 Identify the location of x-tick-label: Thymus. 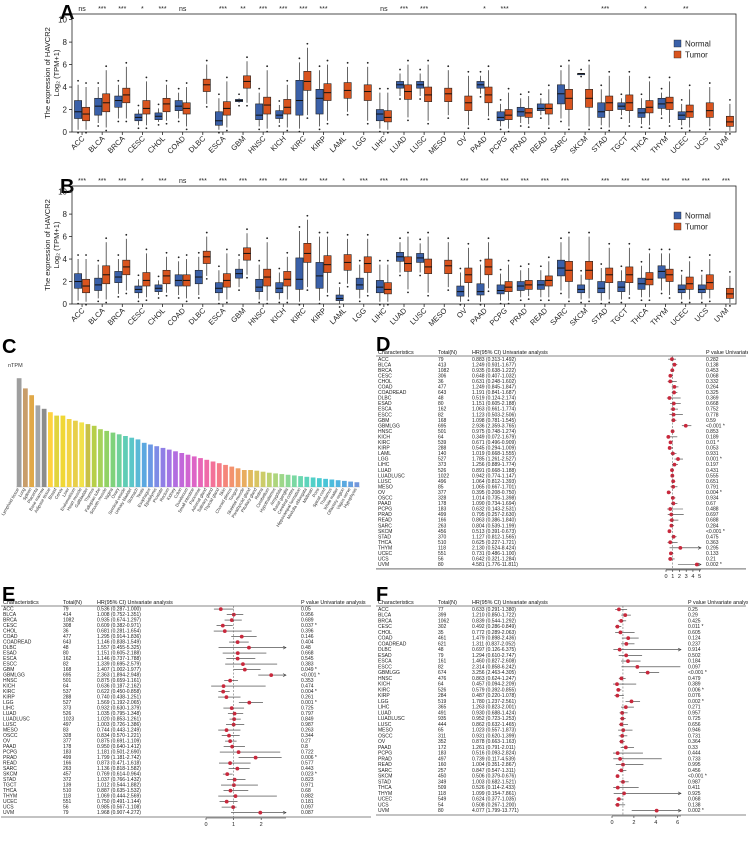
(89, 495).